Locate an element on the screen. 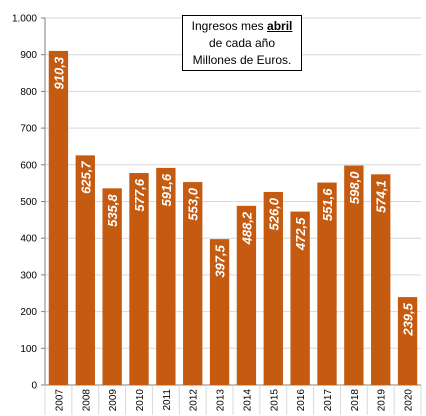 The width and height of the screenshot is (426, 416). x-tick-label: 2007 is located at coordinates (59, 400).